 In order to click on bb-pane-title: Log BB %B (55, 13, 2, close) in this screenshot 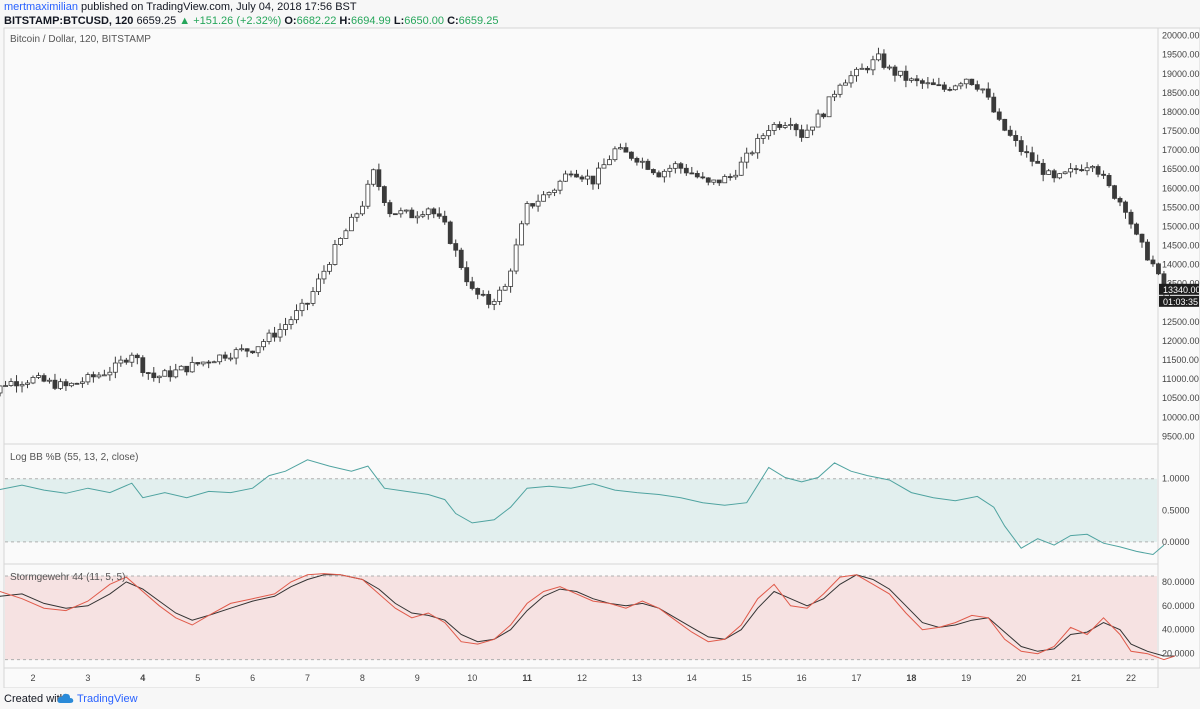, I will do `click(74, 457)`.